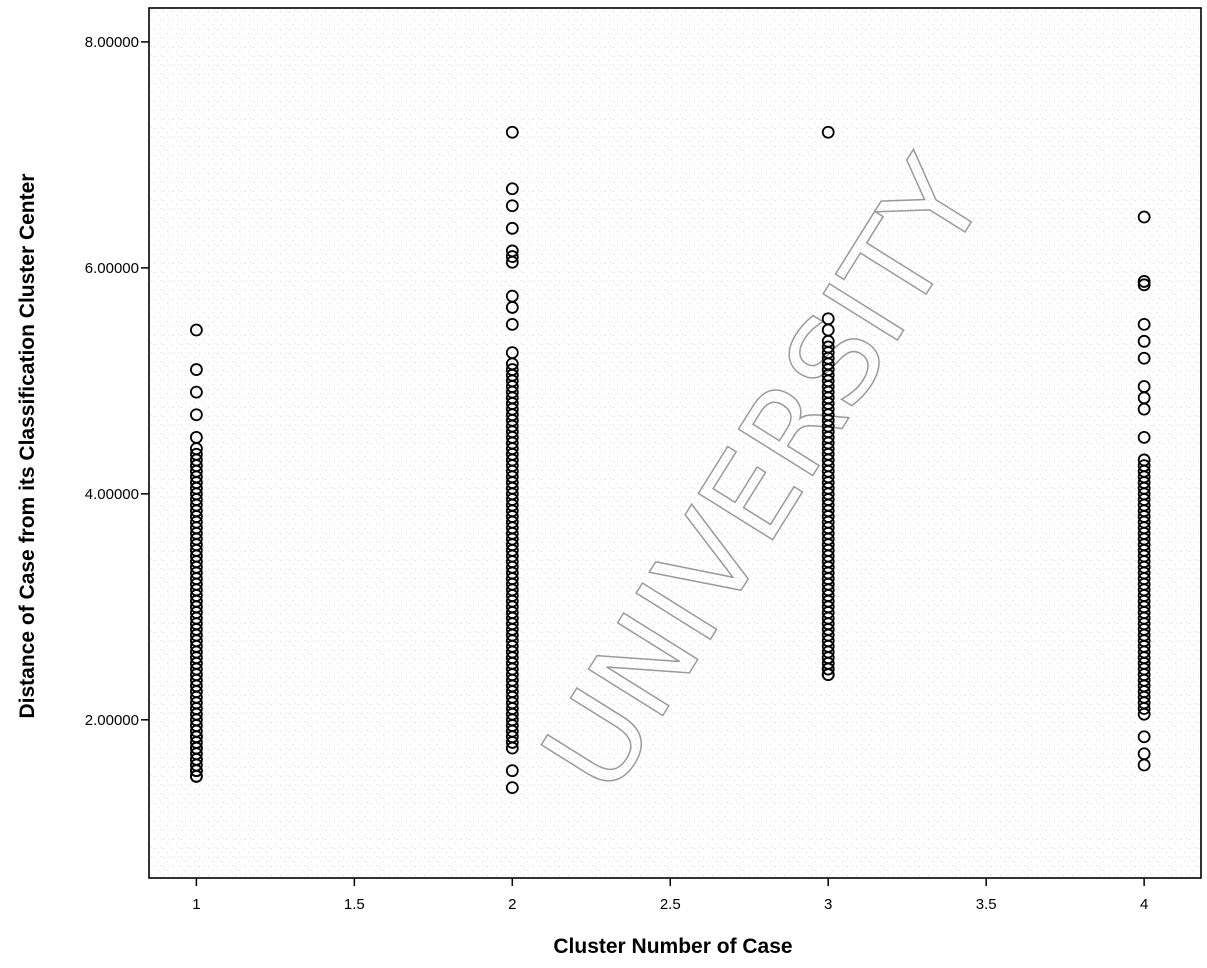  What do you see at coordinates (1144, 904) in the screenshot?
I see `x-tick-label: 4` at bounding box center [1144, 904].